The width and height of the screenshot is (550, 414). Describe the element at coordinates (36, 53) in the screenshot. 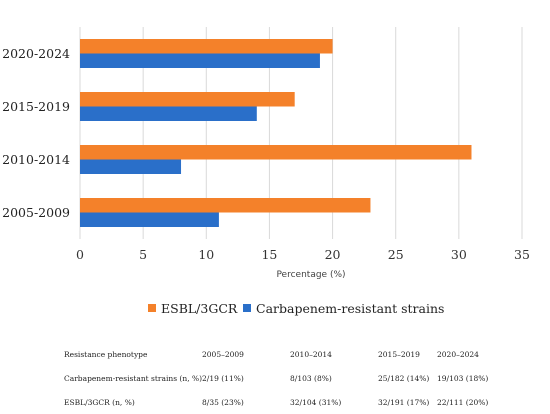

I see `category-label: 2020-2024` at that location.